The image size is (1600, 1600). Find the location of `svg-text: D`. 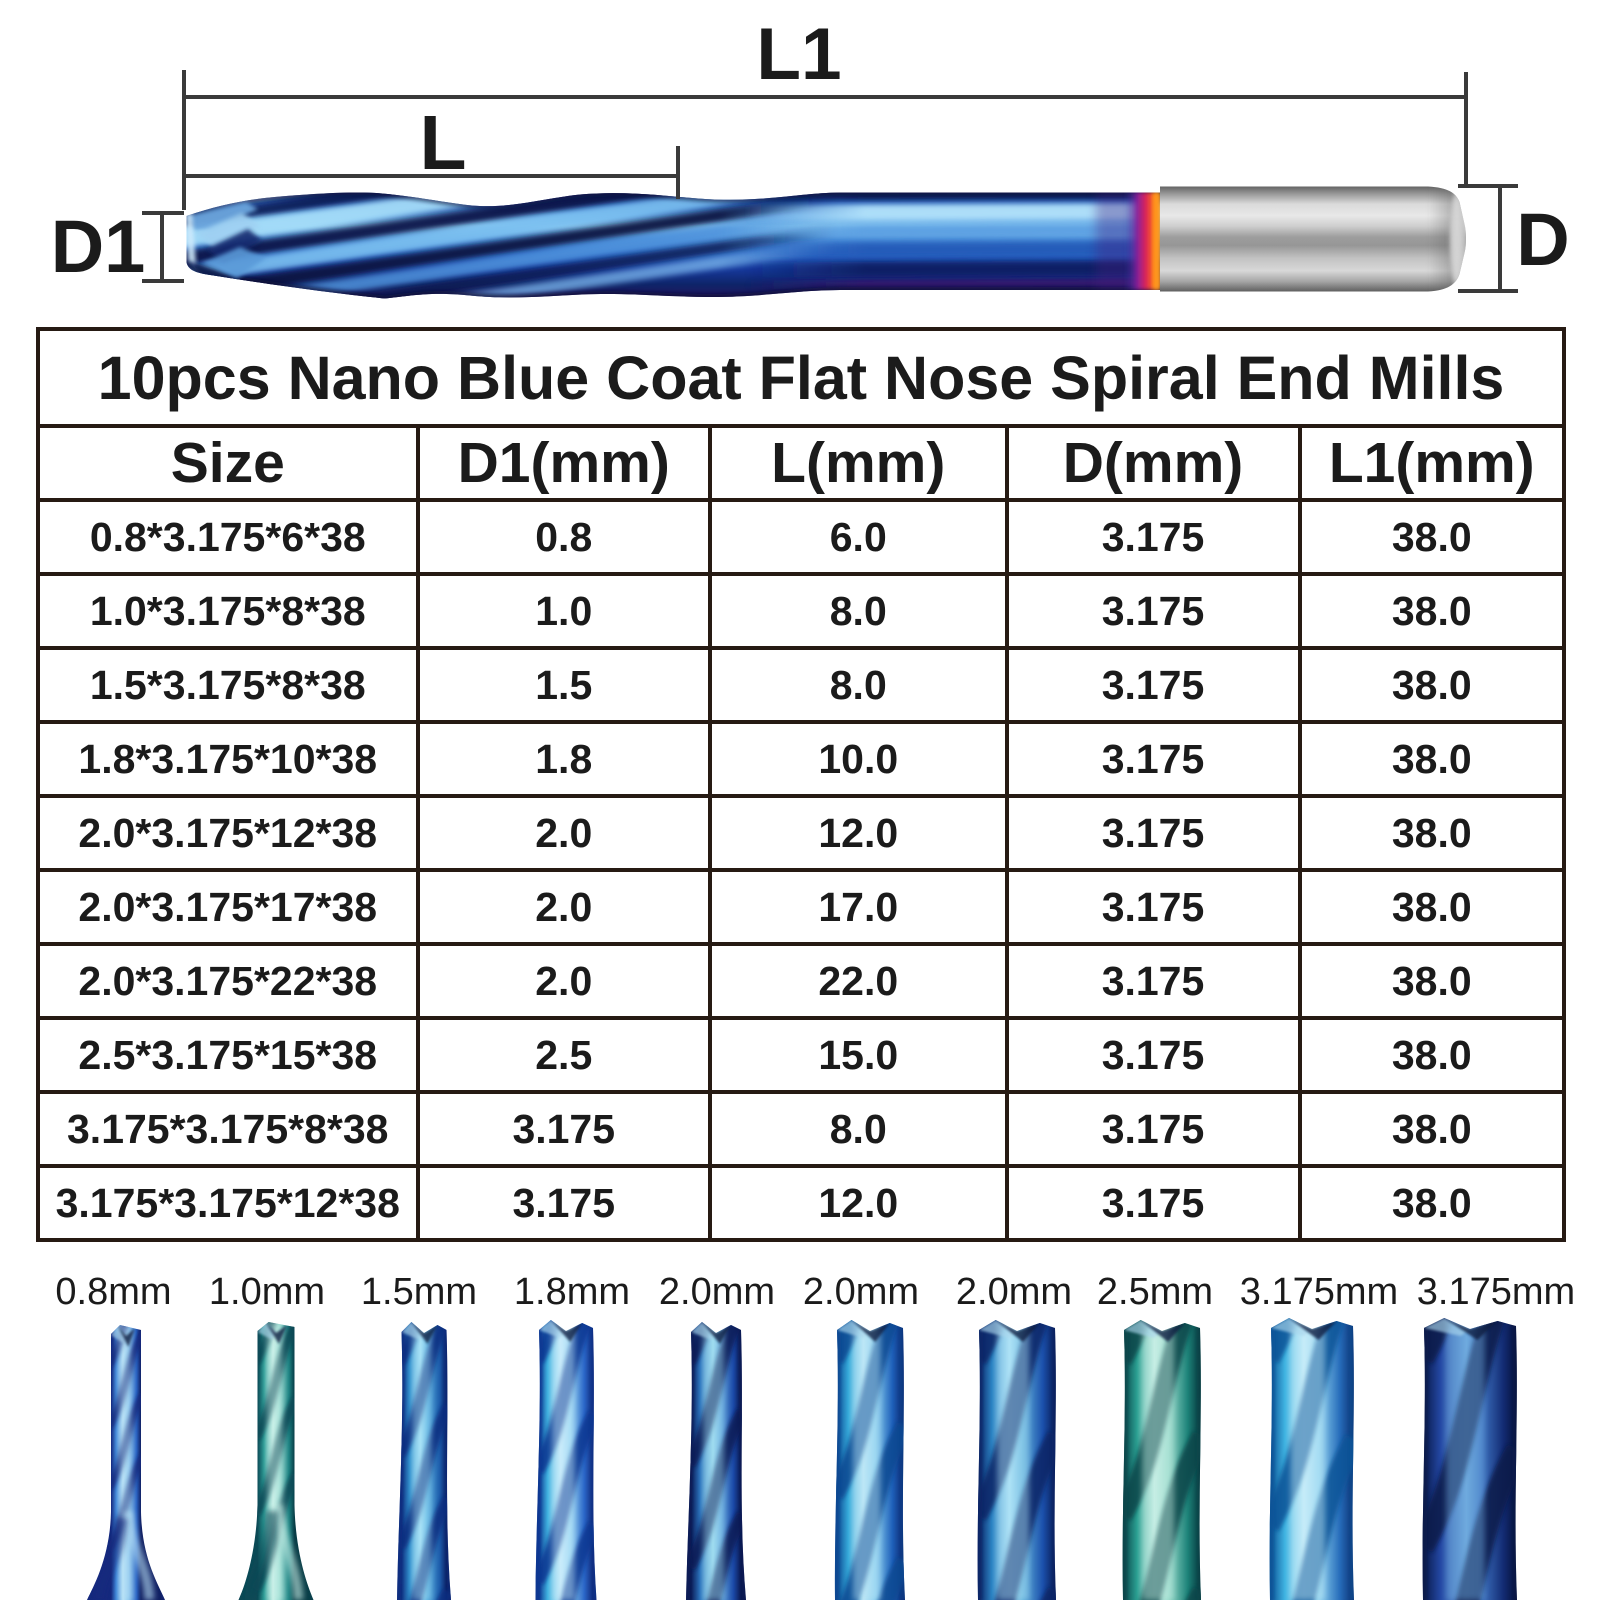

svg-text: D is located at coordinates (1542, 239).